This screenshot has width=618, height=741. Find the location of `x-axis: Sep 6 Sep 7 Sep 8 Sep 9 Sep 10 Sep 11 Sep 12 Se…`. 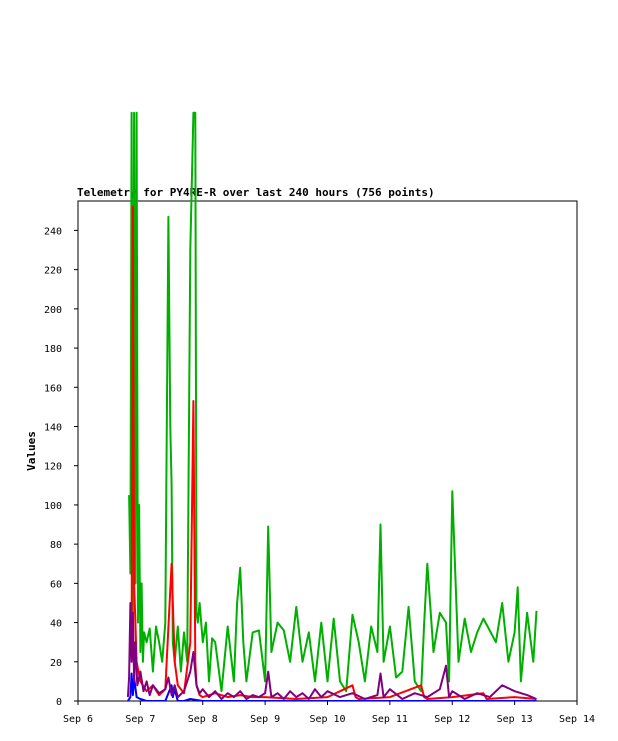

x-axis: Sep 6 Sep 7 Sep 8 Sep 9 Sep 10 Sep 11 Sep 12 Se… is located at coordinates (329, 713).